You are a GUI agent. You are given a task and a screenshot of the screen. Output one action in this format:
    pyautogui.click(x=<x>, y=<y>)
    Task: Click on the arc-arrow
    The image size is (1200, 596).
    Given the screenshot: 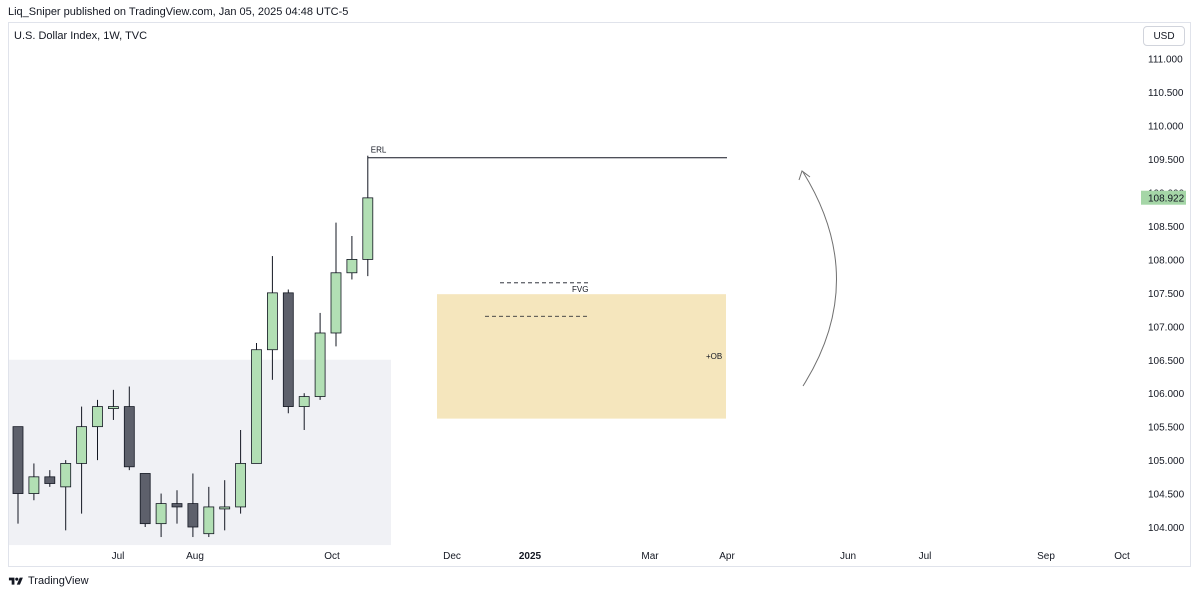 What is the action you would take?
    pyautogui.click(x=819, y=279)
    